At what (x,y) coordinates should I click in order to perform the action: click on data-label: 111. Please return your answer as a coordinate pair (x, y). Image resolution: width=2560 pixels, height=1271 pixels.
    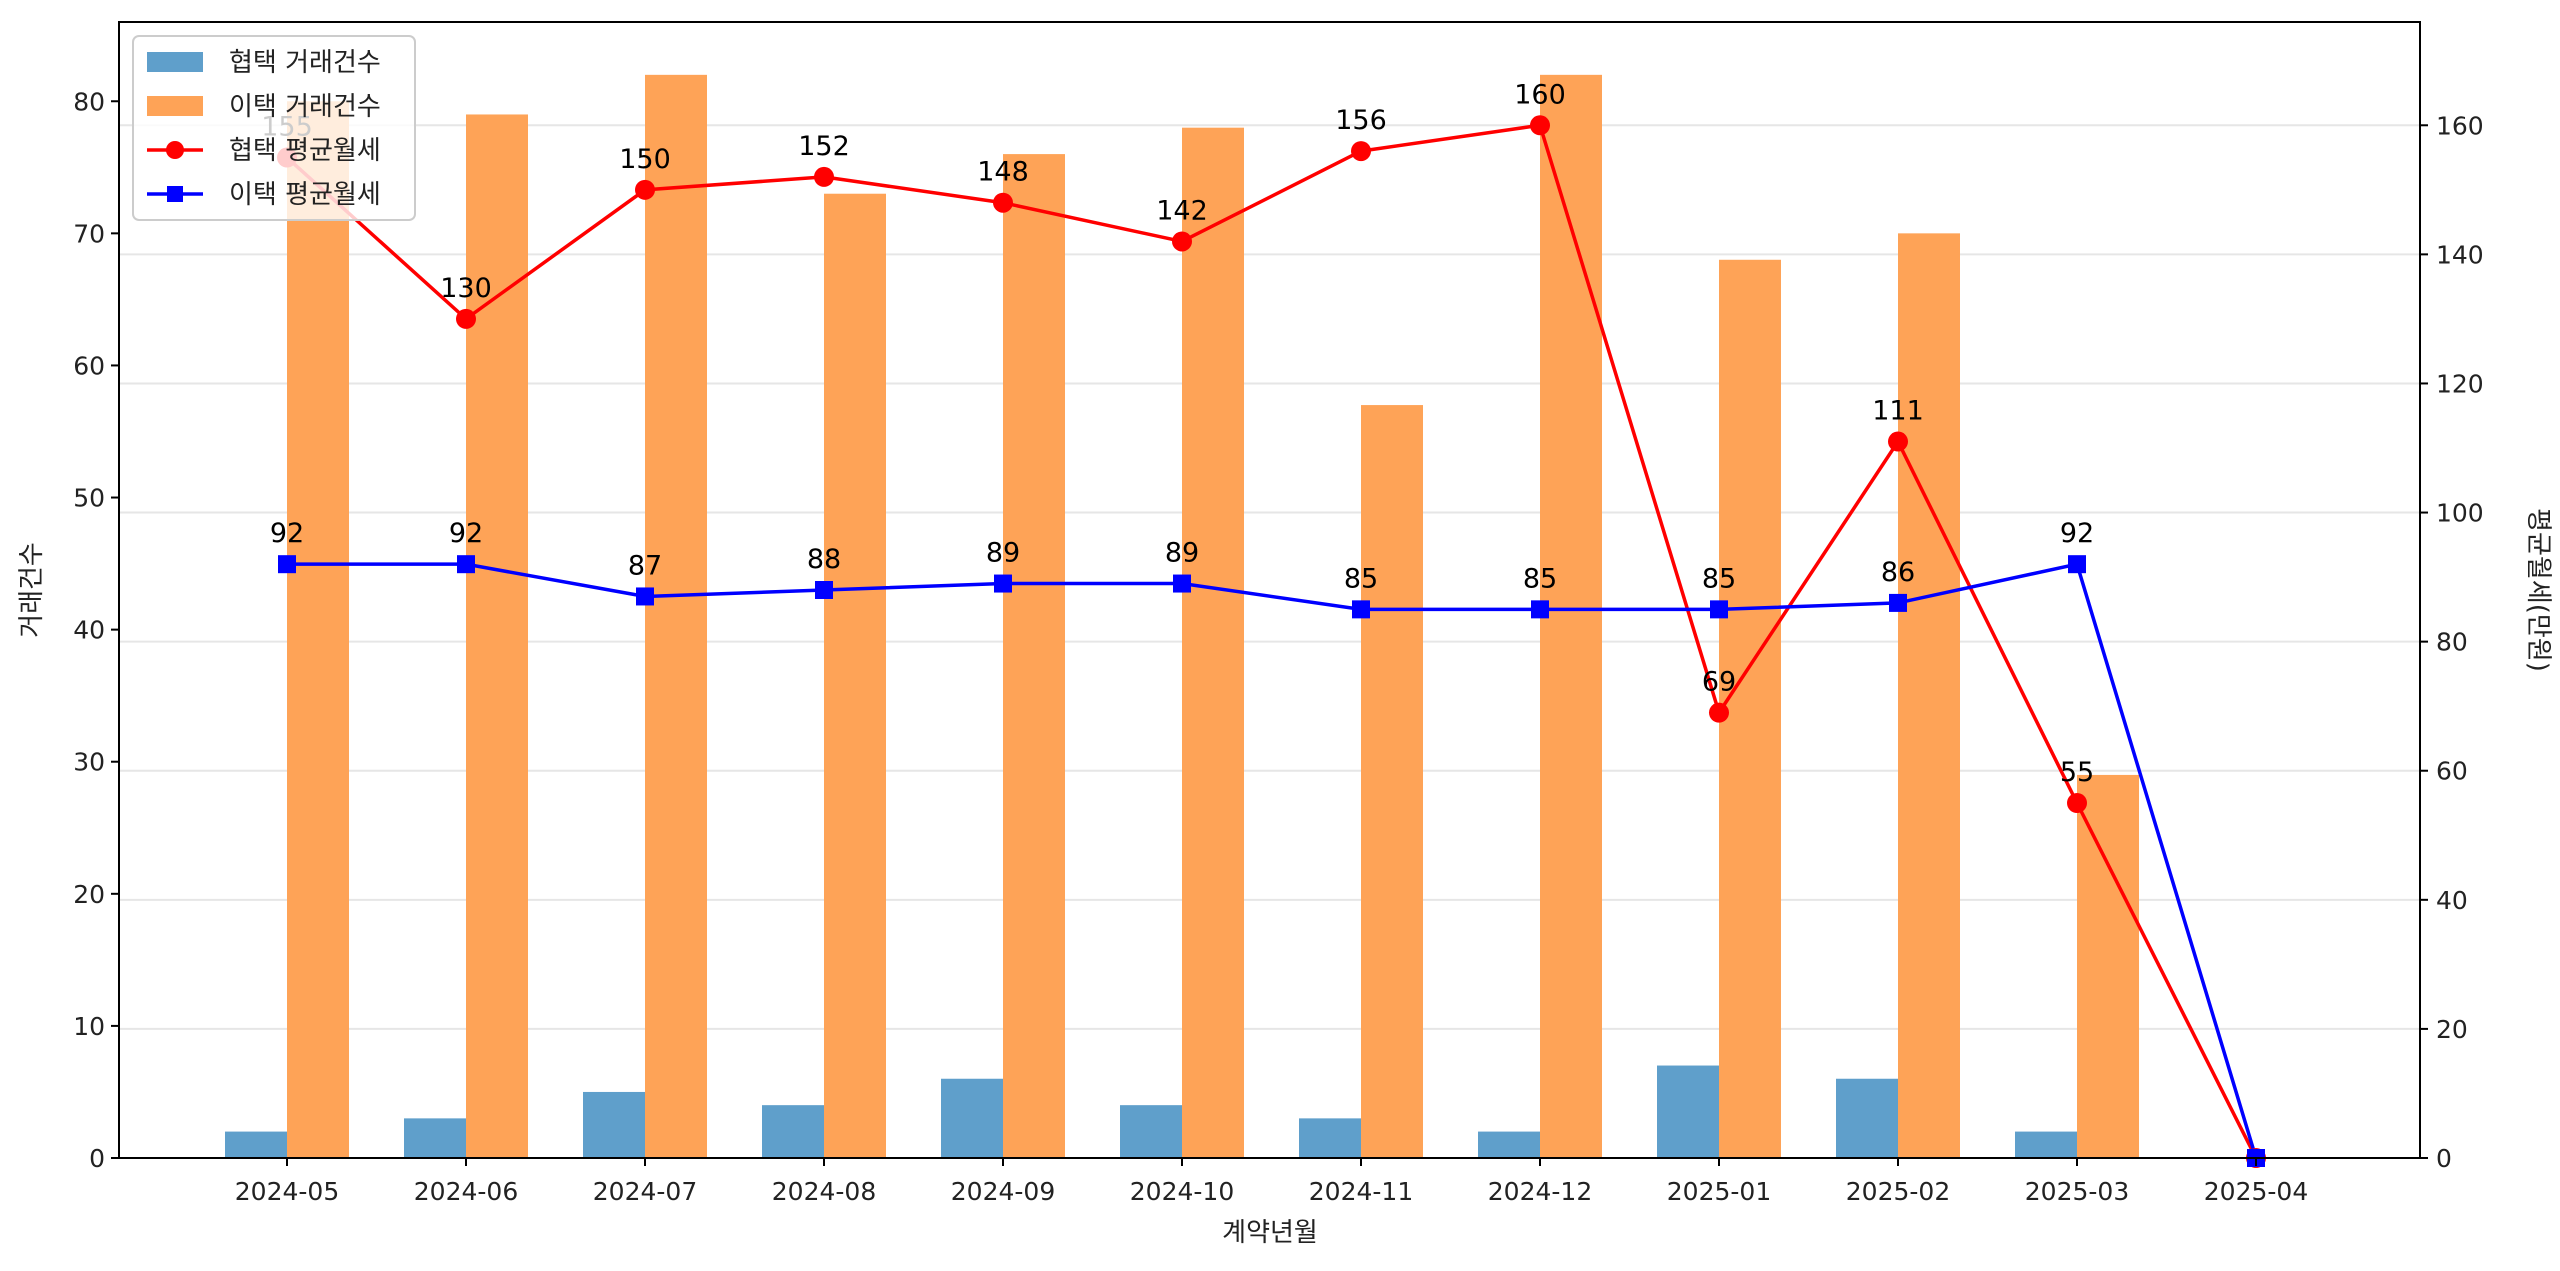
    Looking at the image, I should click on (1898, 411).